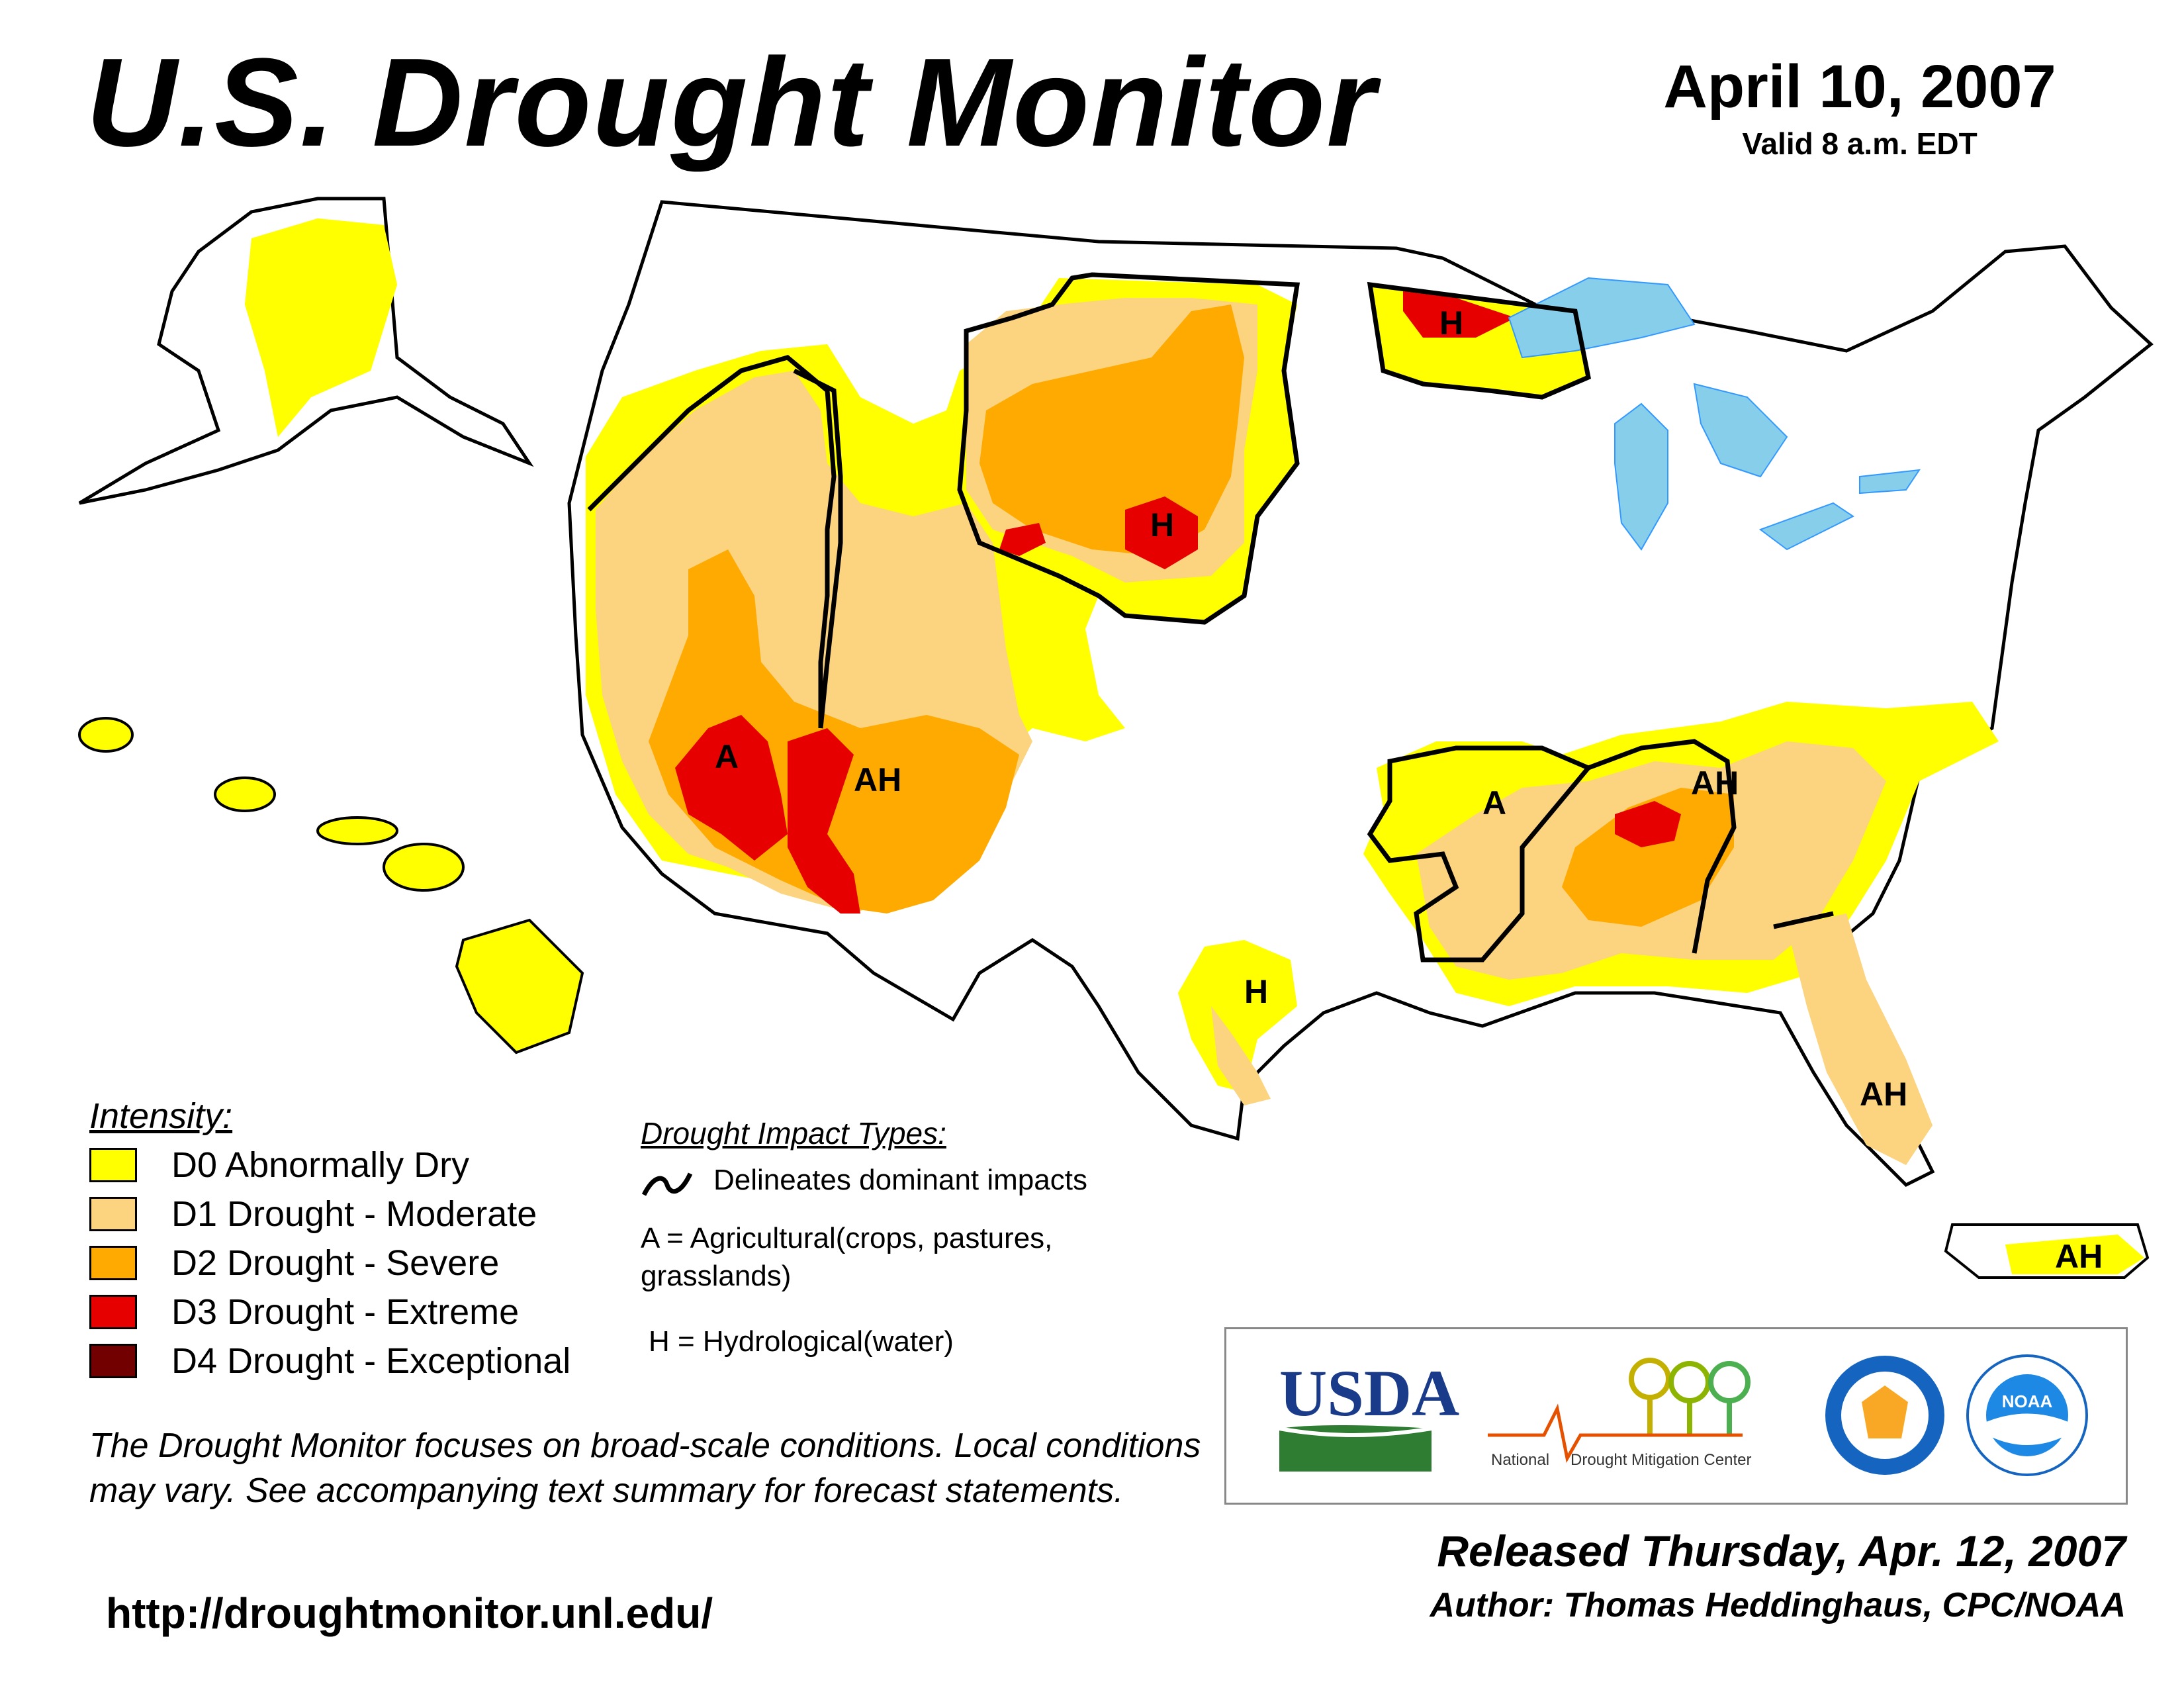 The image size is (2184, 1688). I want to click on agency-logos: USDA National Drought Mitigation Center, so click(1676, 1416).